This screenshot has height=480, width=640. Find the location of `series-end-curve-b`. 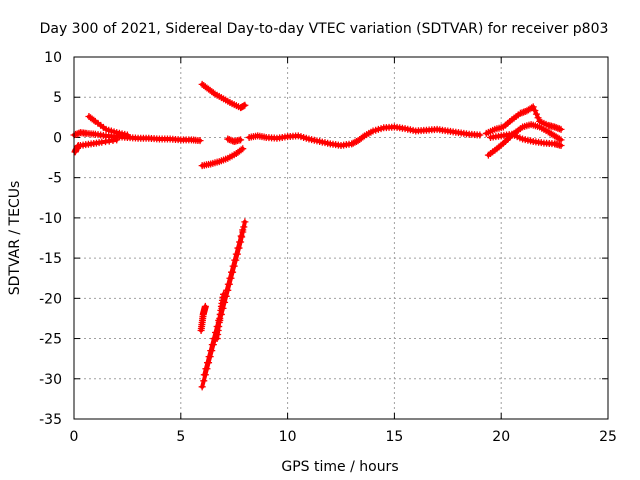

series-end-curve-b is located at coordinates (524, 140).